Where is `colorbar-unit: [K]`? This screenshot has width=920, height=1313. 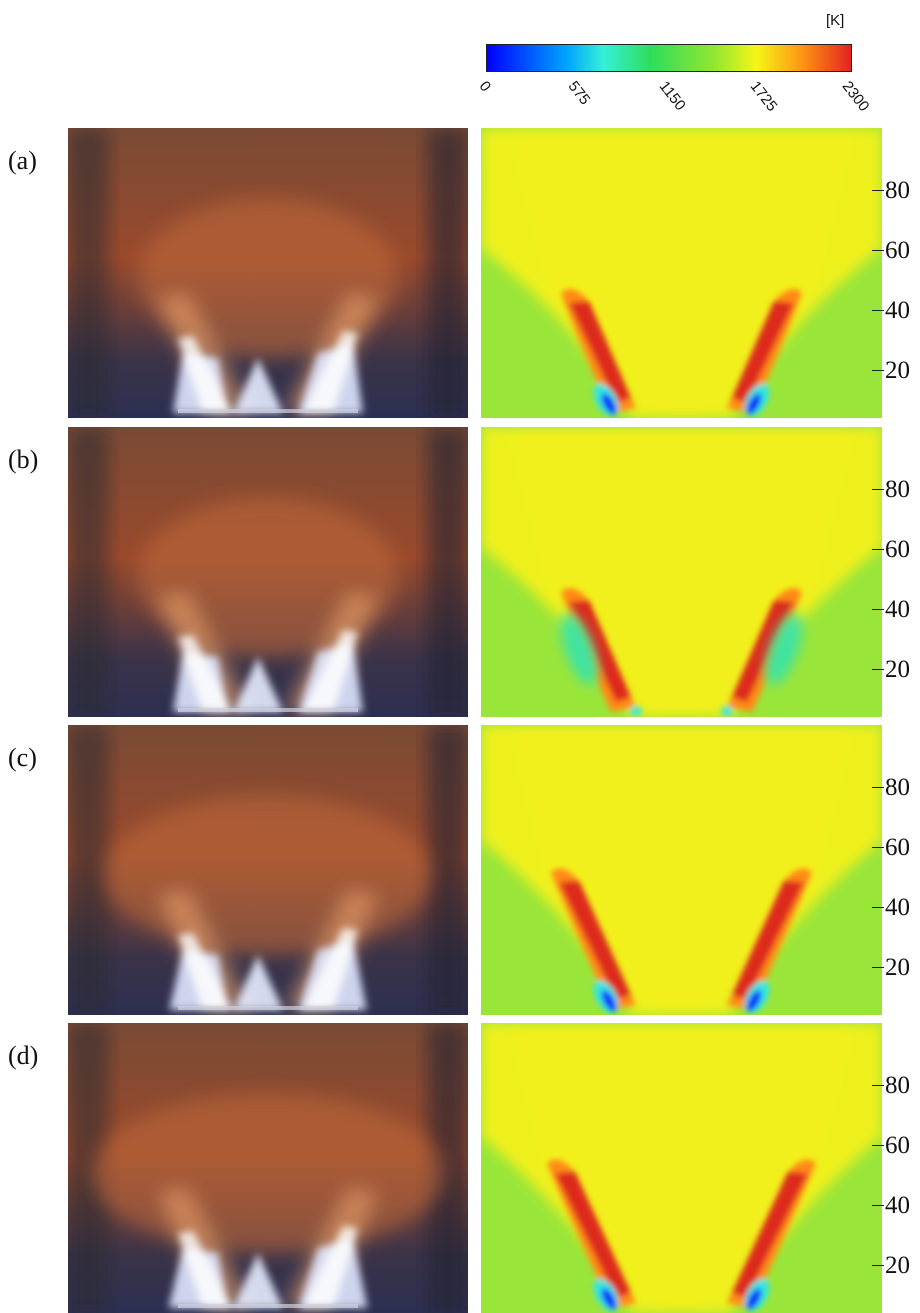 colorbar-unit: [K] is located at coordinates (835, 20).